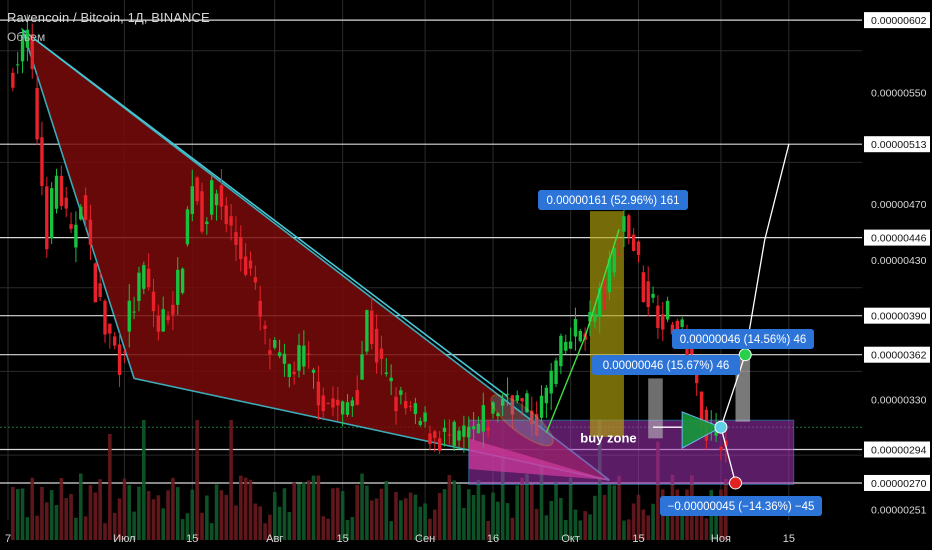 Image resolution: width=932 pixels, height=550 pixels. I want to click on x-tick-label: Окт, so click(570, 539).